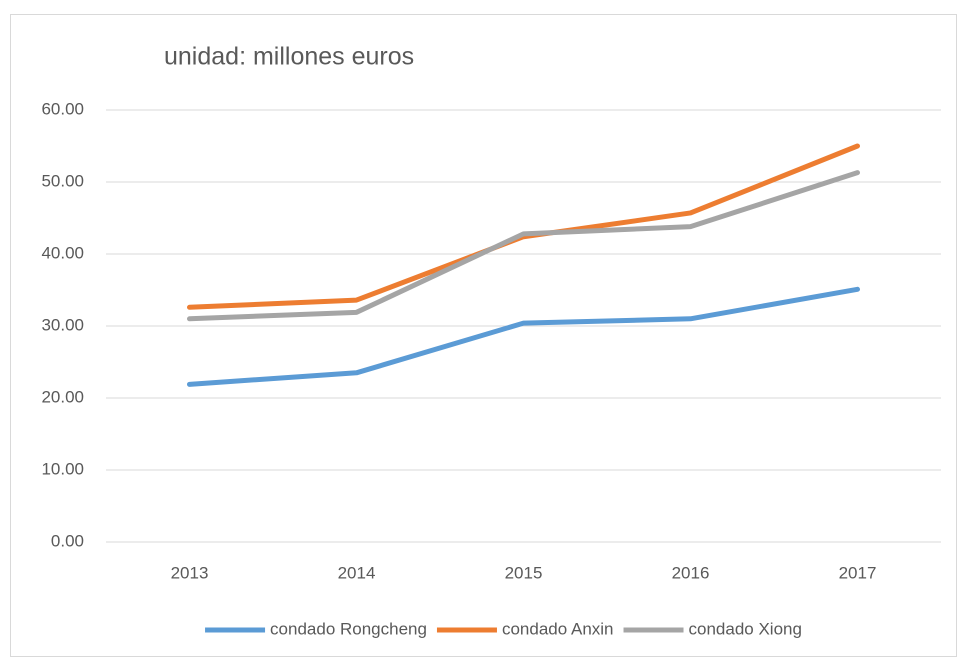 The height and width of the screenshot is (658, 958). Describe the element at coordinates (190, 572) in the screenshot. I see `x-tick-label: 2013` at that location.